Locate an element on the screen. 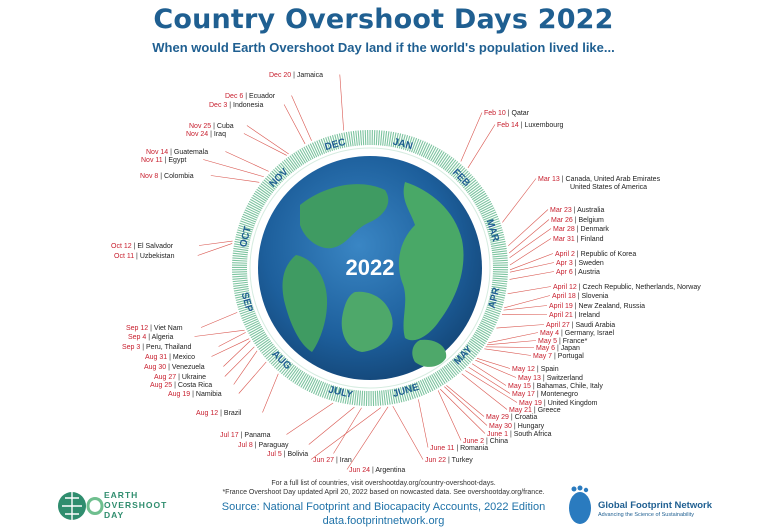 Image resolution: width=767 pixels, height=531 pixels. country-entry: May 19 | United Kingdom is located at coordinates (558, 403).